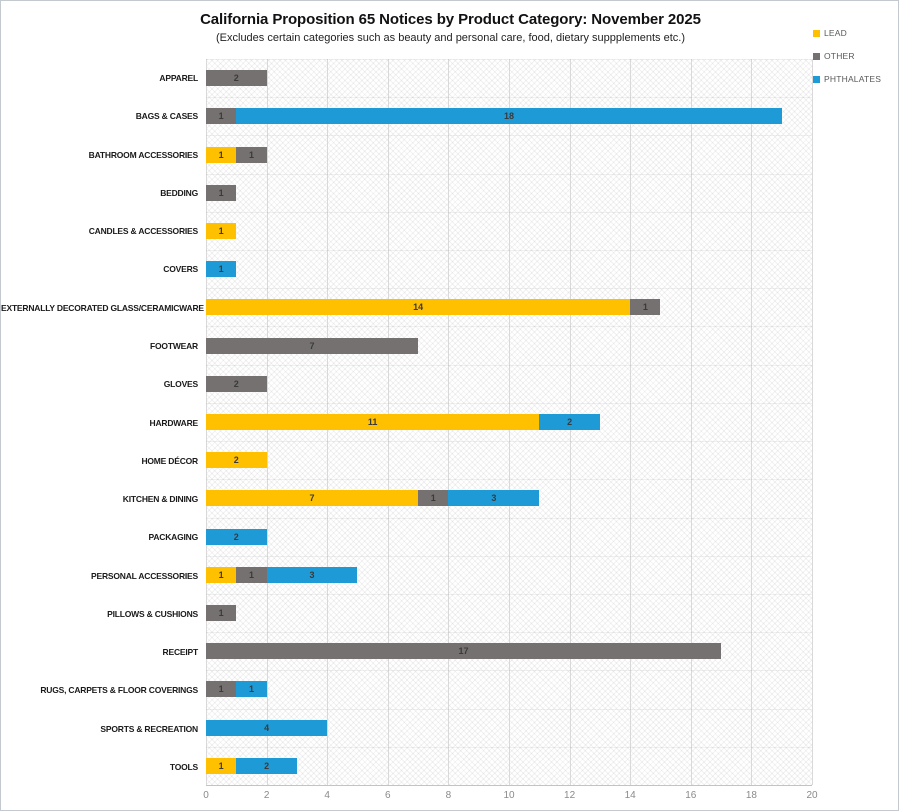 The width and height of the screenshot is (899, 811). I want to click on x-axis: 0 2 4 6 8 10 12 14 16 18 20, so click(510, 796).